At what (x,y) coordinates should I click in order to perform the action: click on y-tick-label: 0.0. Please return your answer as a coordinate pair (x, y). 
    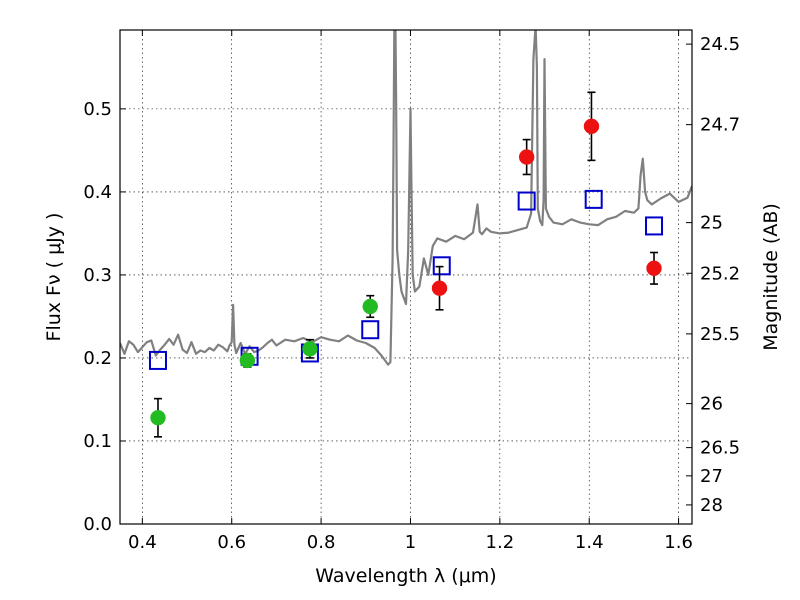
    Looking at the image, I should click on (97, 524).